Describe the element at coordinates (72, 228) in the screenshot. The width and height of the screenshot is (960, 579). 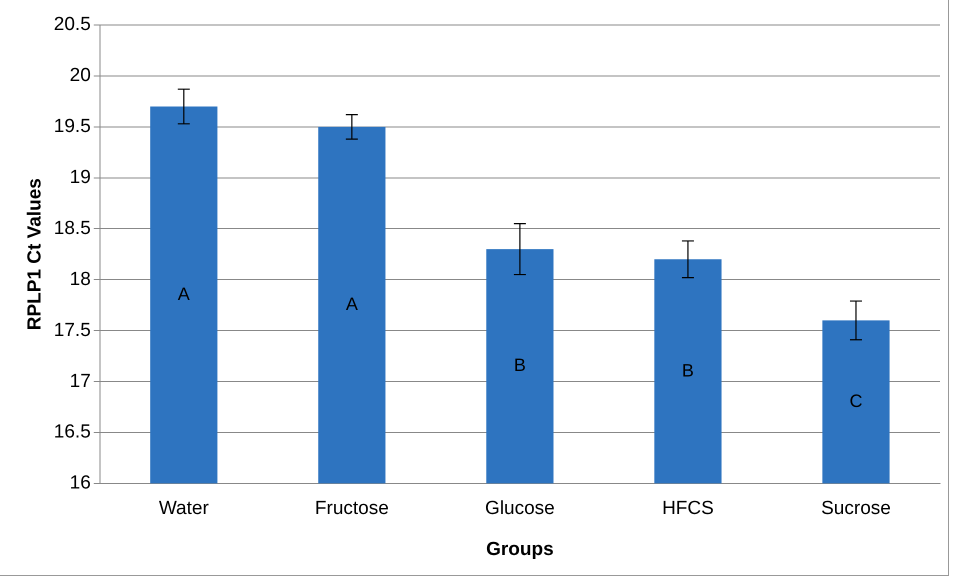
I see `y-tick-label: 18.5` at that location.